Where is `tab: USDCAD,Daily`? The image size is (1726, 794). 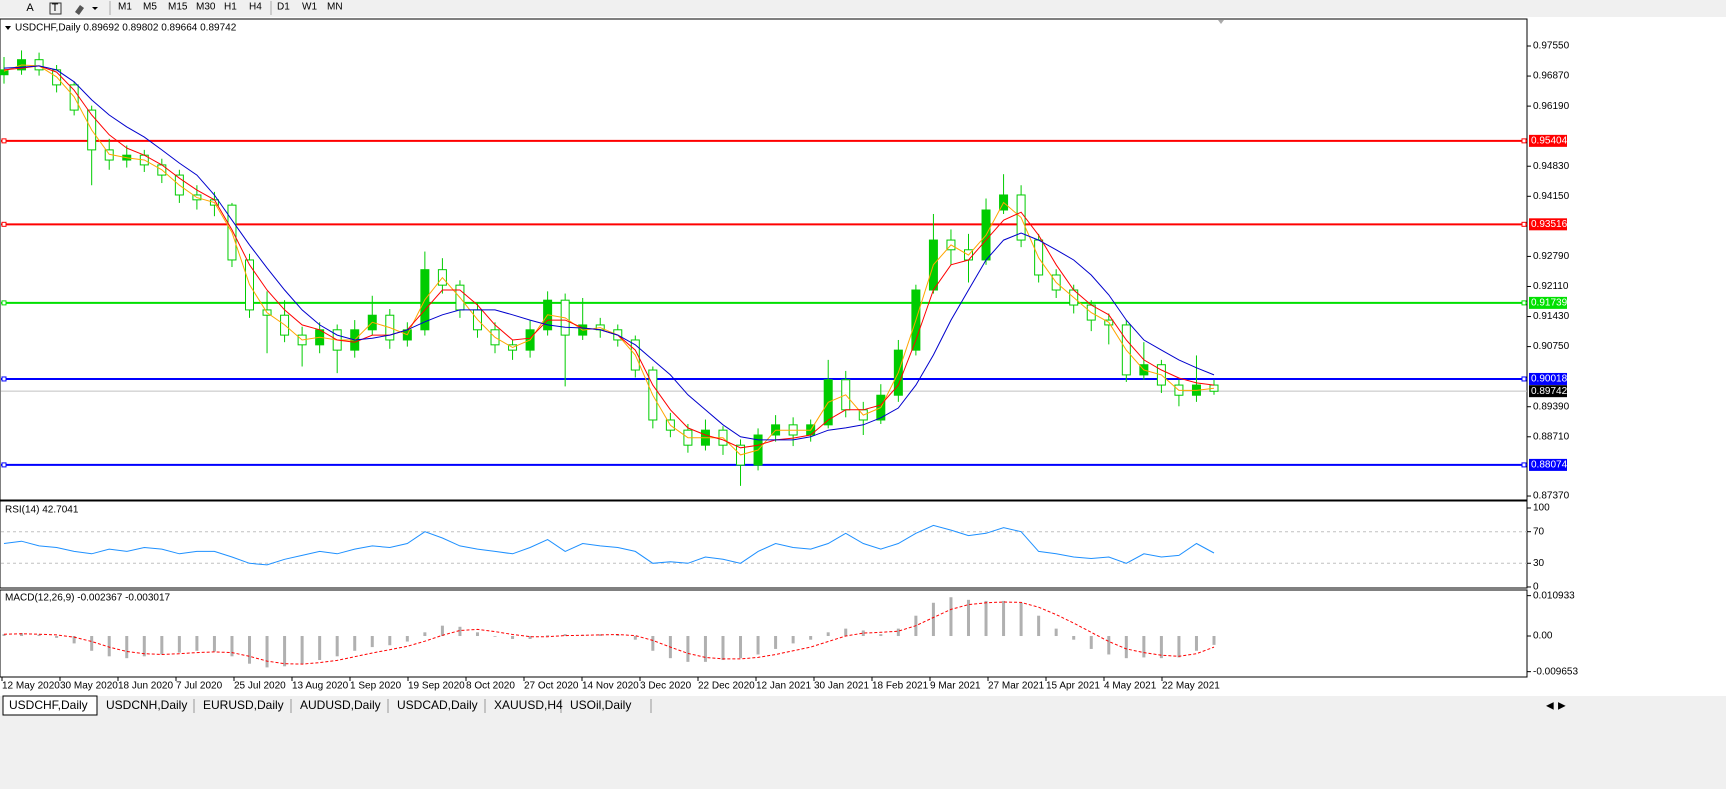
tab: USDCAD,Daily is located at coordinates (437, 705).